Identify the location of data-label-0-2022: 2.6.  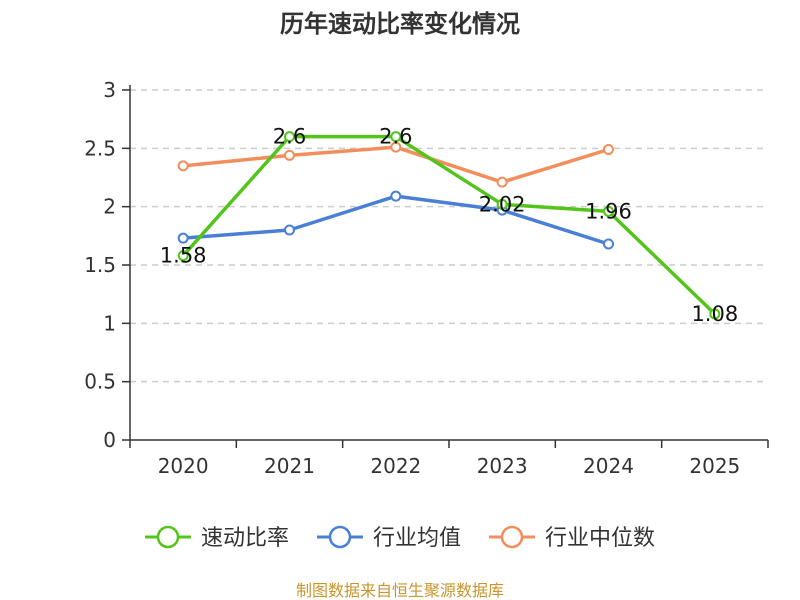
(395, 137).